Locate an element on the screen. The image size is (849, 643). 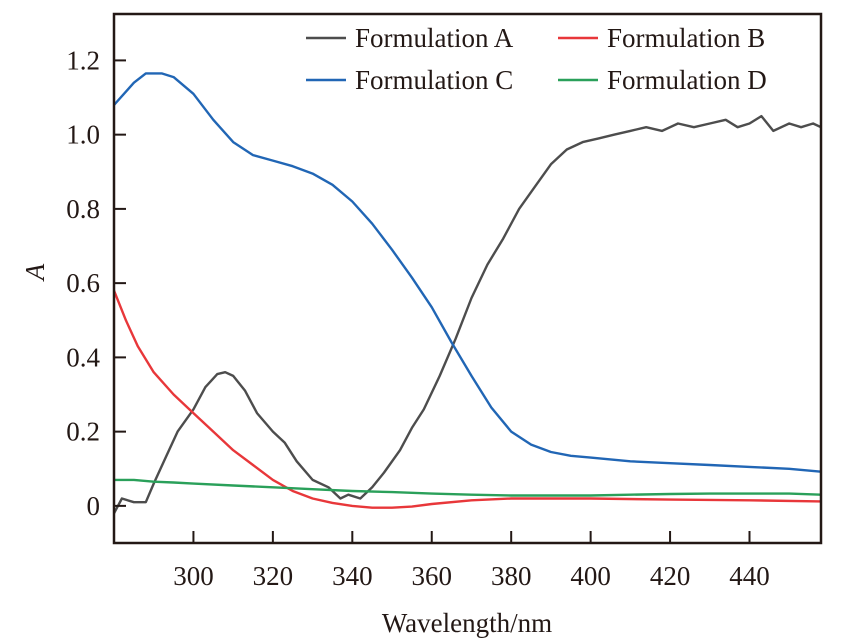
legend-label: Formulation B is located at coordinates (686, 38).